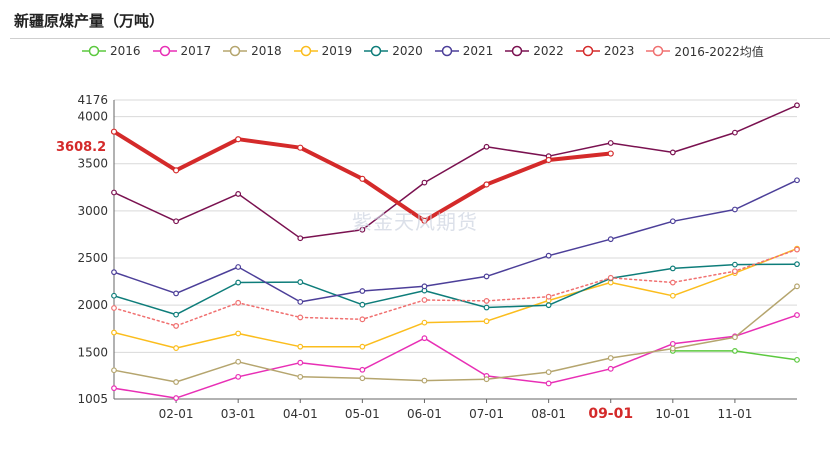  Describe the element at coordinates (322, 51) in the screenshot. I see `legend-item: 2019` at that location.